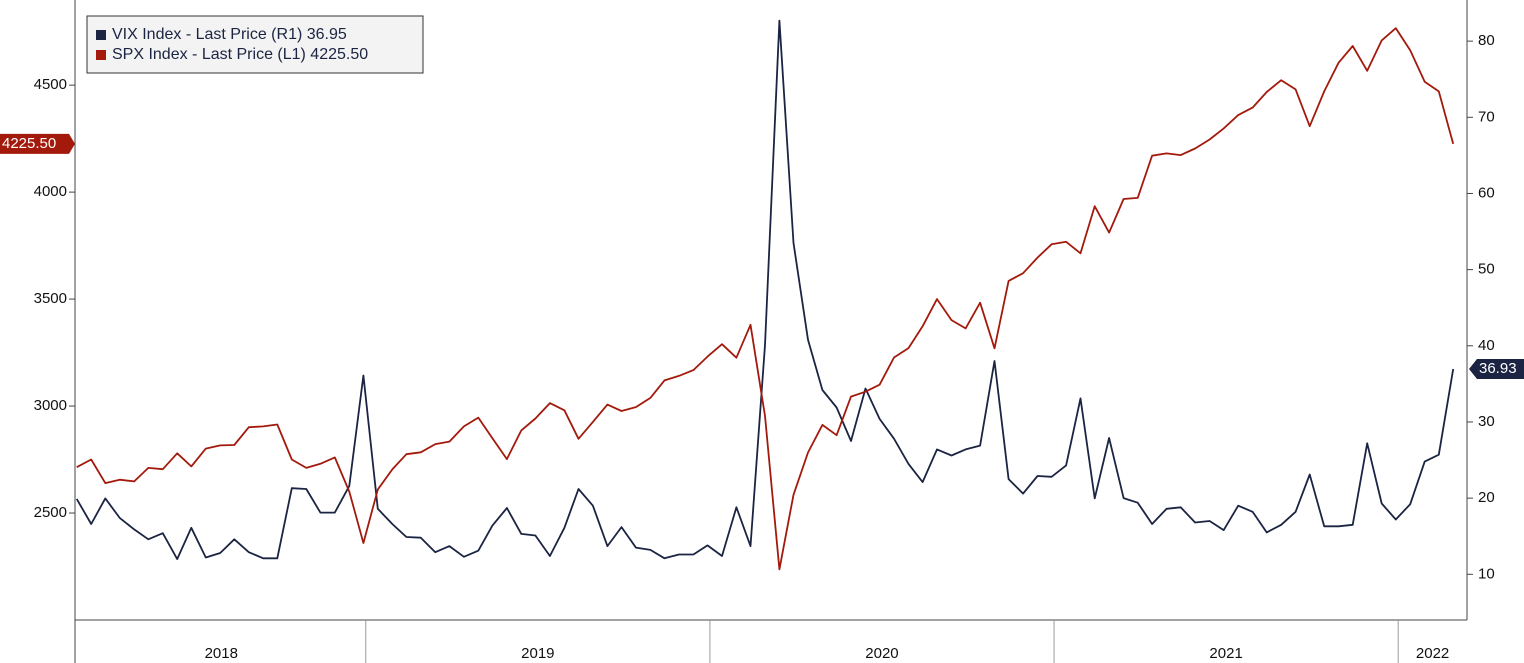 This screenshot has height=663, width=1524. Describe the element at coordinates (1486, 345) in the screenshot. I see `y2-tick-label: 40` at that location.